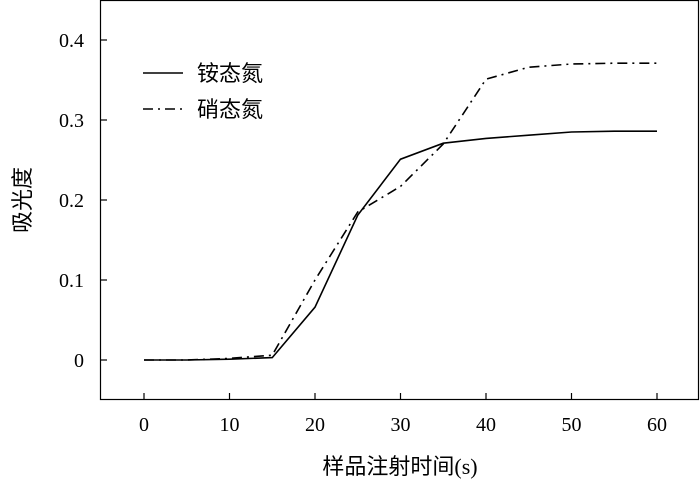 Image resolution: width=700 pixels, height=491 pixels. What do you see at coordinates (71, 281) in the screenshot?
I see `y-tick-label: 0.1` at bounding box center [71, 281].